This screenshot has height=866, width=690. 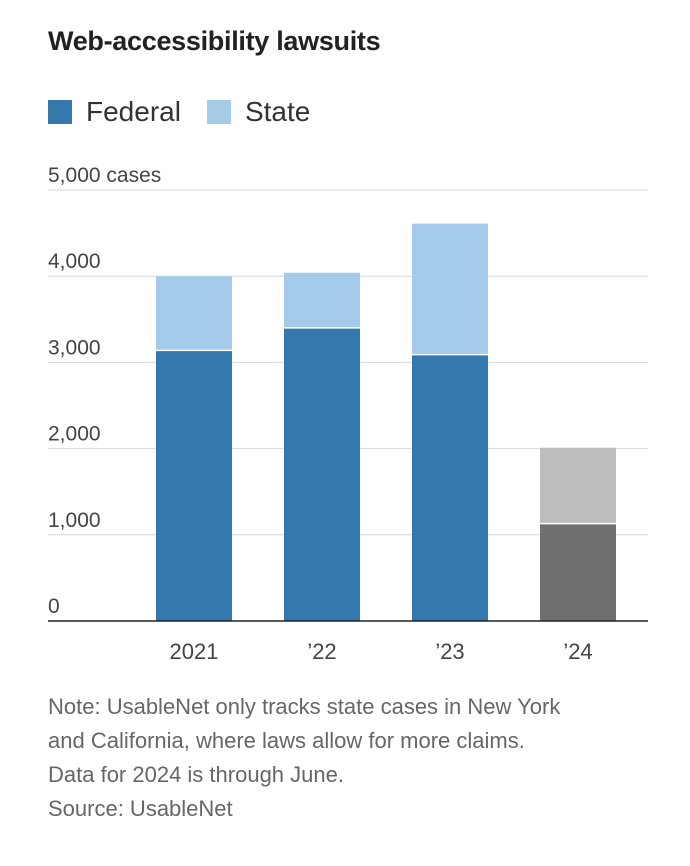 I want to click on x-tick-label: ’24, so click(x=577, y=651).